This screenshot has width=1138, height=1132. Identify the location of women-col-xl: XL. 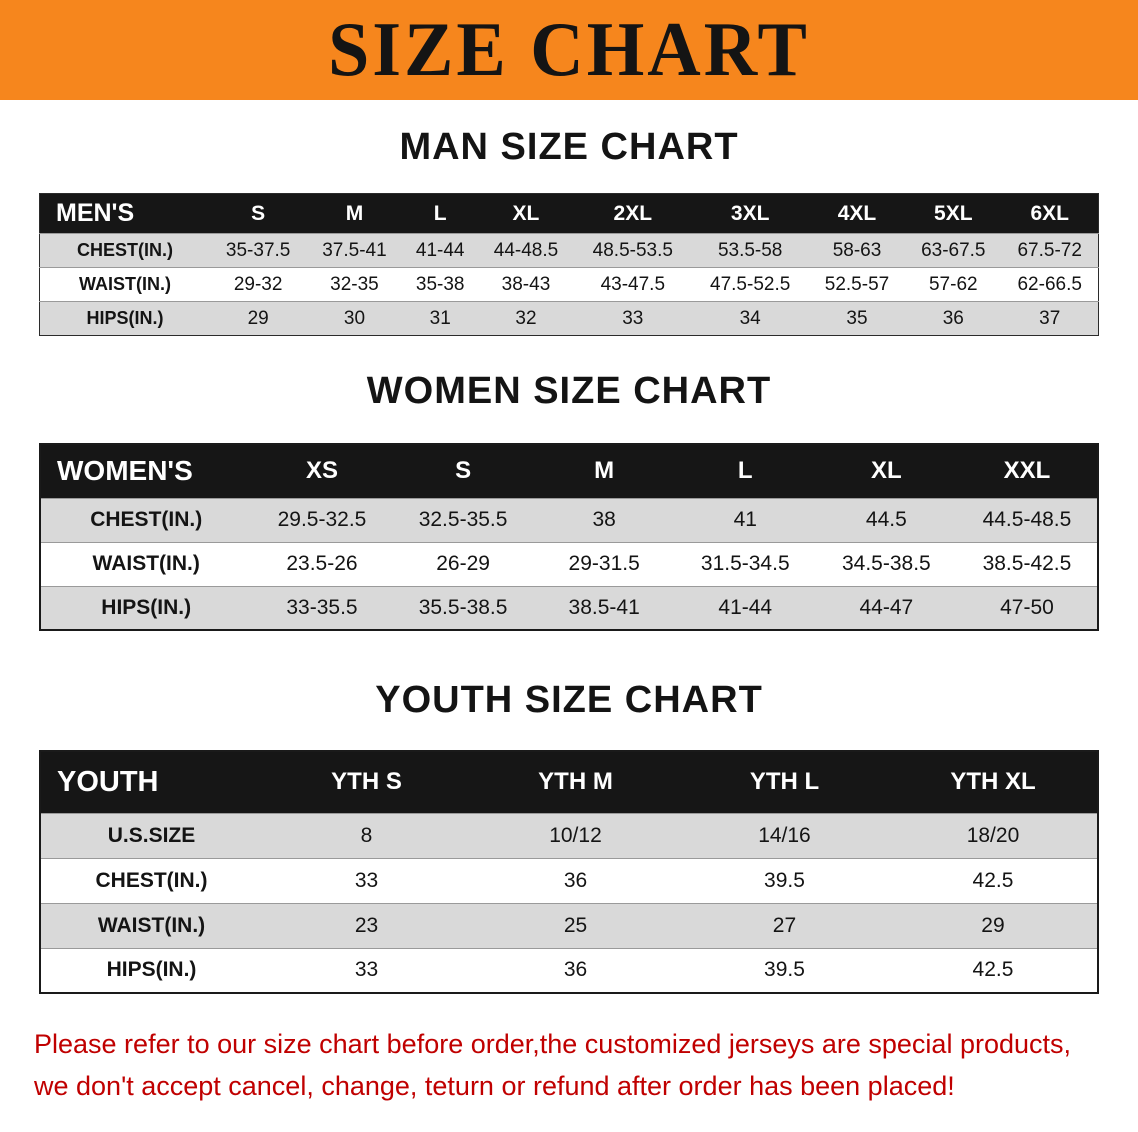
(886, 471).